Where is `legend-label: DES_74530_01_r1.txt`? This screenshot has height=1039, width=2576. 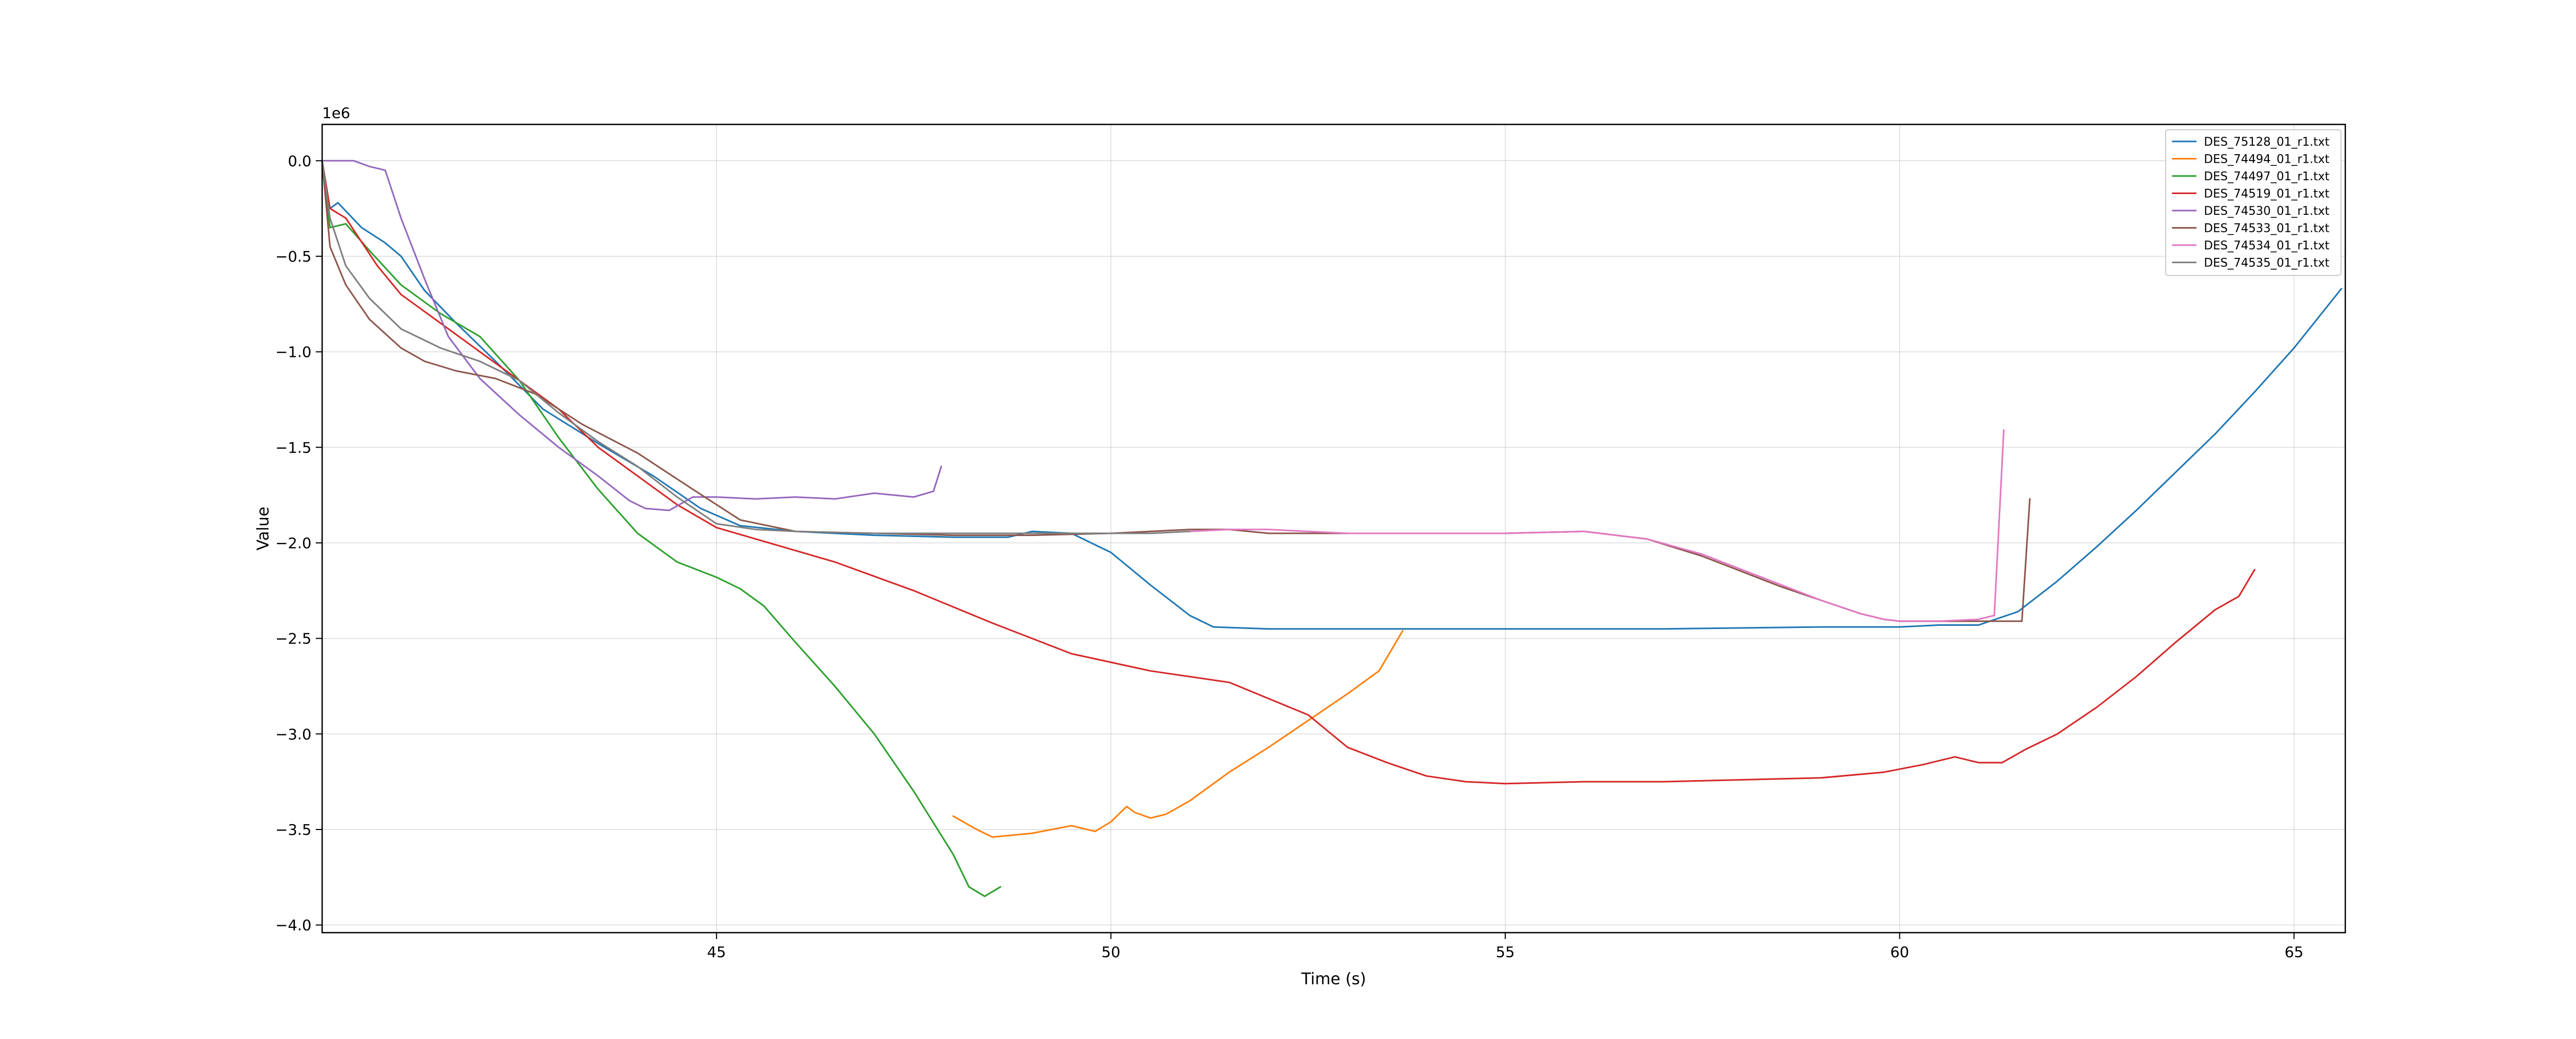 legend-label: DES_74530_01_r1.txt is located at coordinates (2266, 211).